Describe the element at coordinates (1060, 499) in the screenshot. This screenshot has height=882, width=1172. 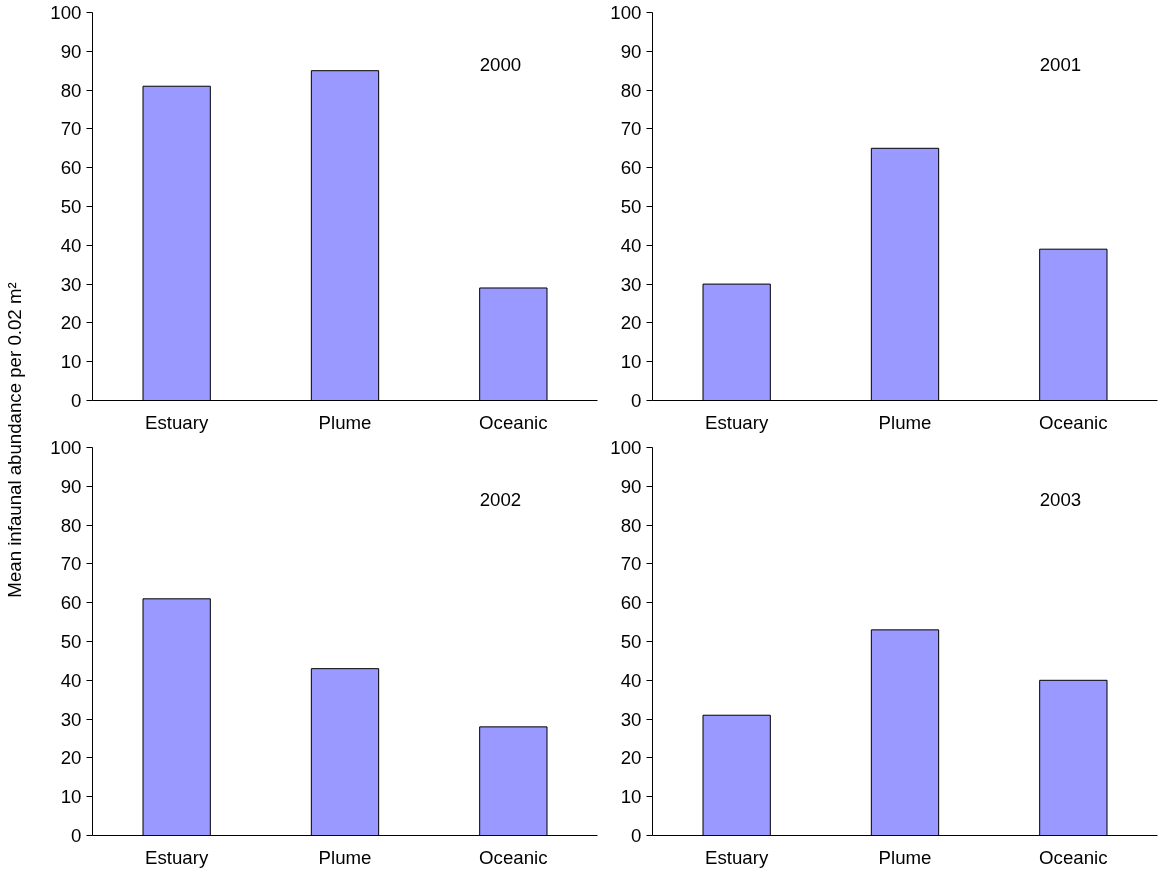
I see `text: 2003` at that location.